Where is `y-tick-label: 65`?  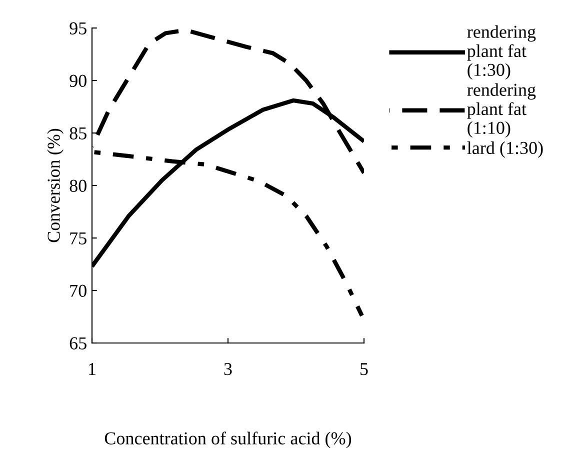
y-tick-label: 65 is located at coordinates (78, 343).